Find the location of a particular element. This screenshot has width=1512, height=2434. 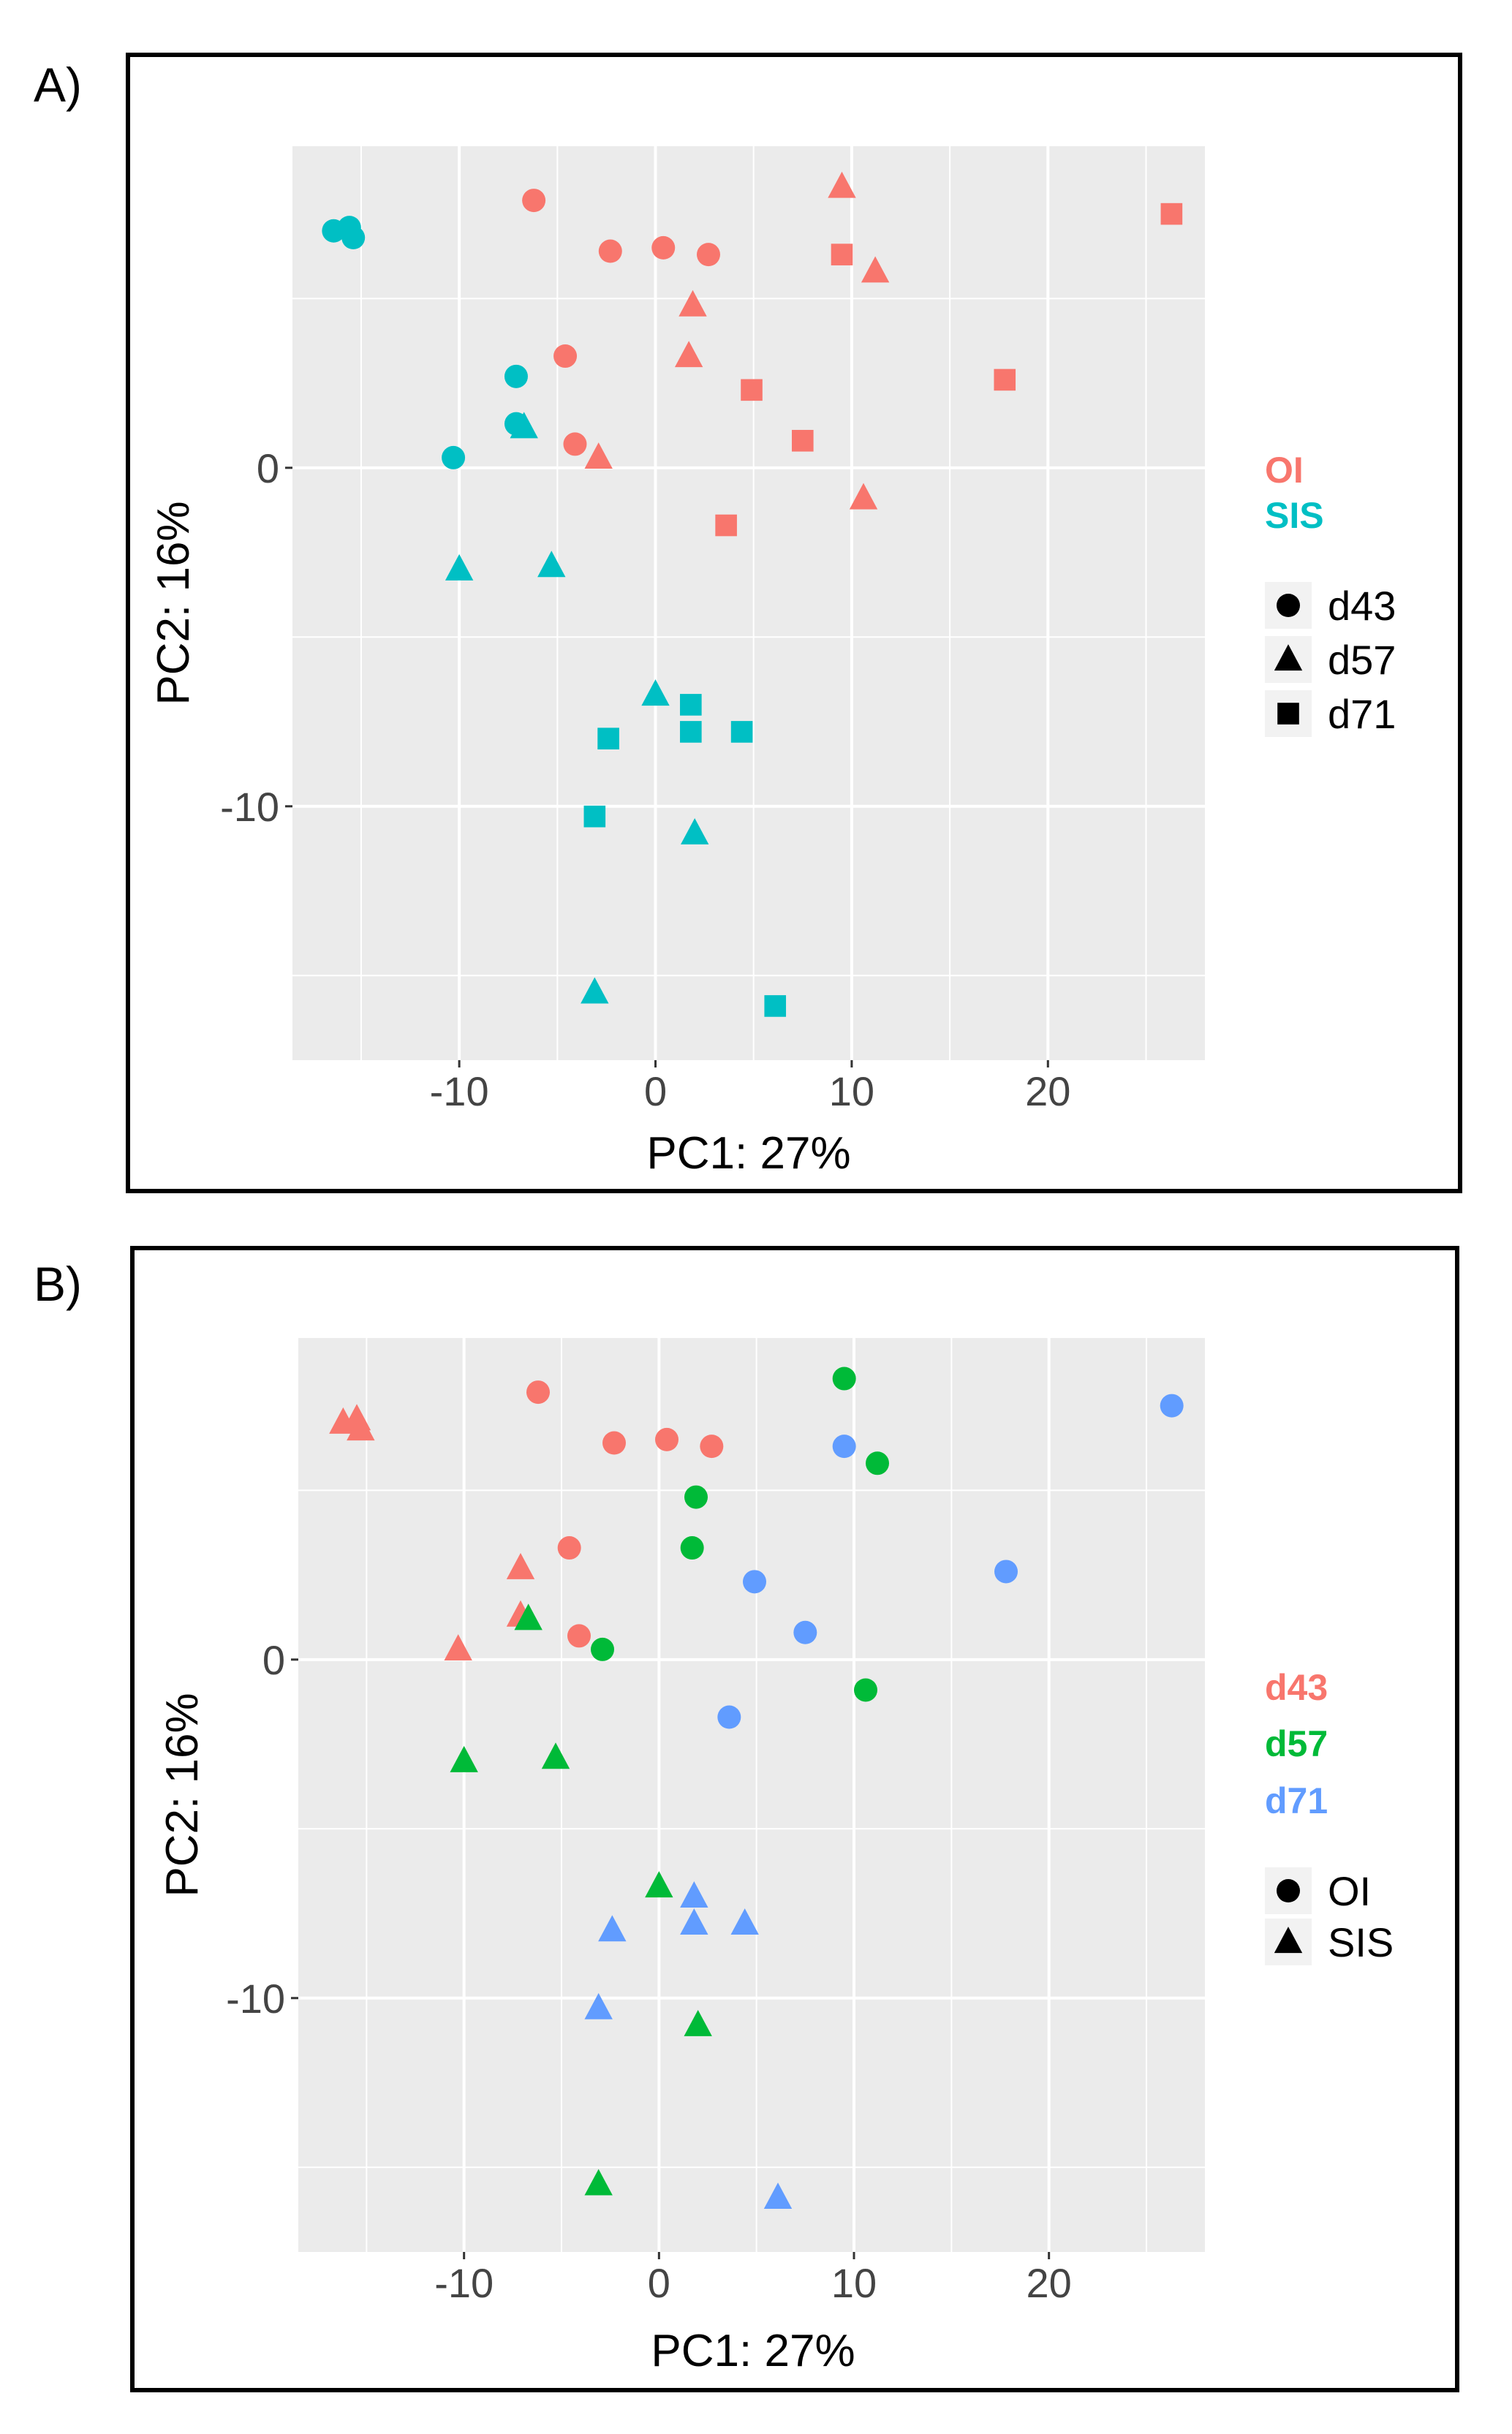

legend-shape-label: d71 is located at coordinates (1362, 714).